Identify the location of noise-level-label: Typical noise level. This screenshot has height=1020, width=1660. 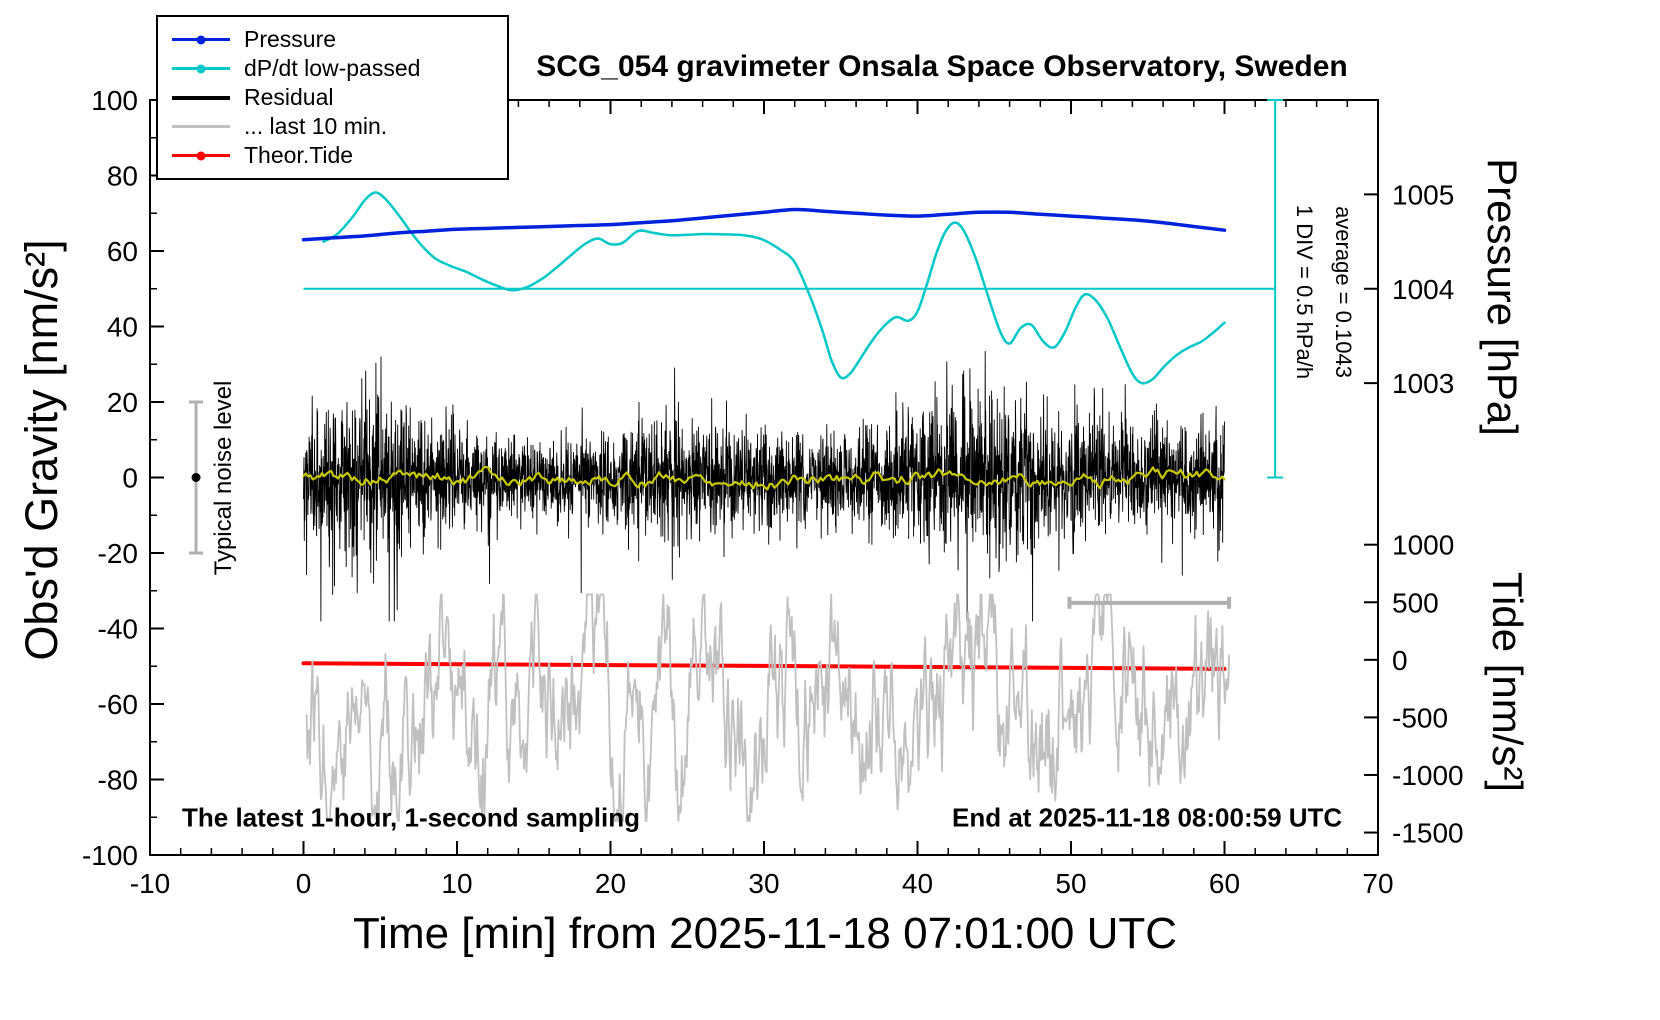
(223, 478).